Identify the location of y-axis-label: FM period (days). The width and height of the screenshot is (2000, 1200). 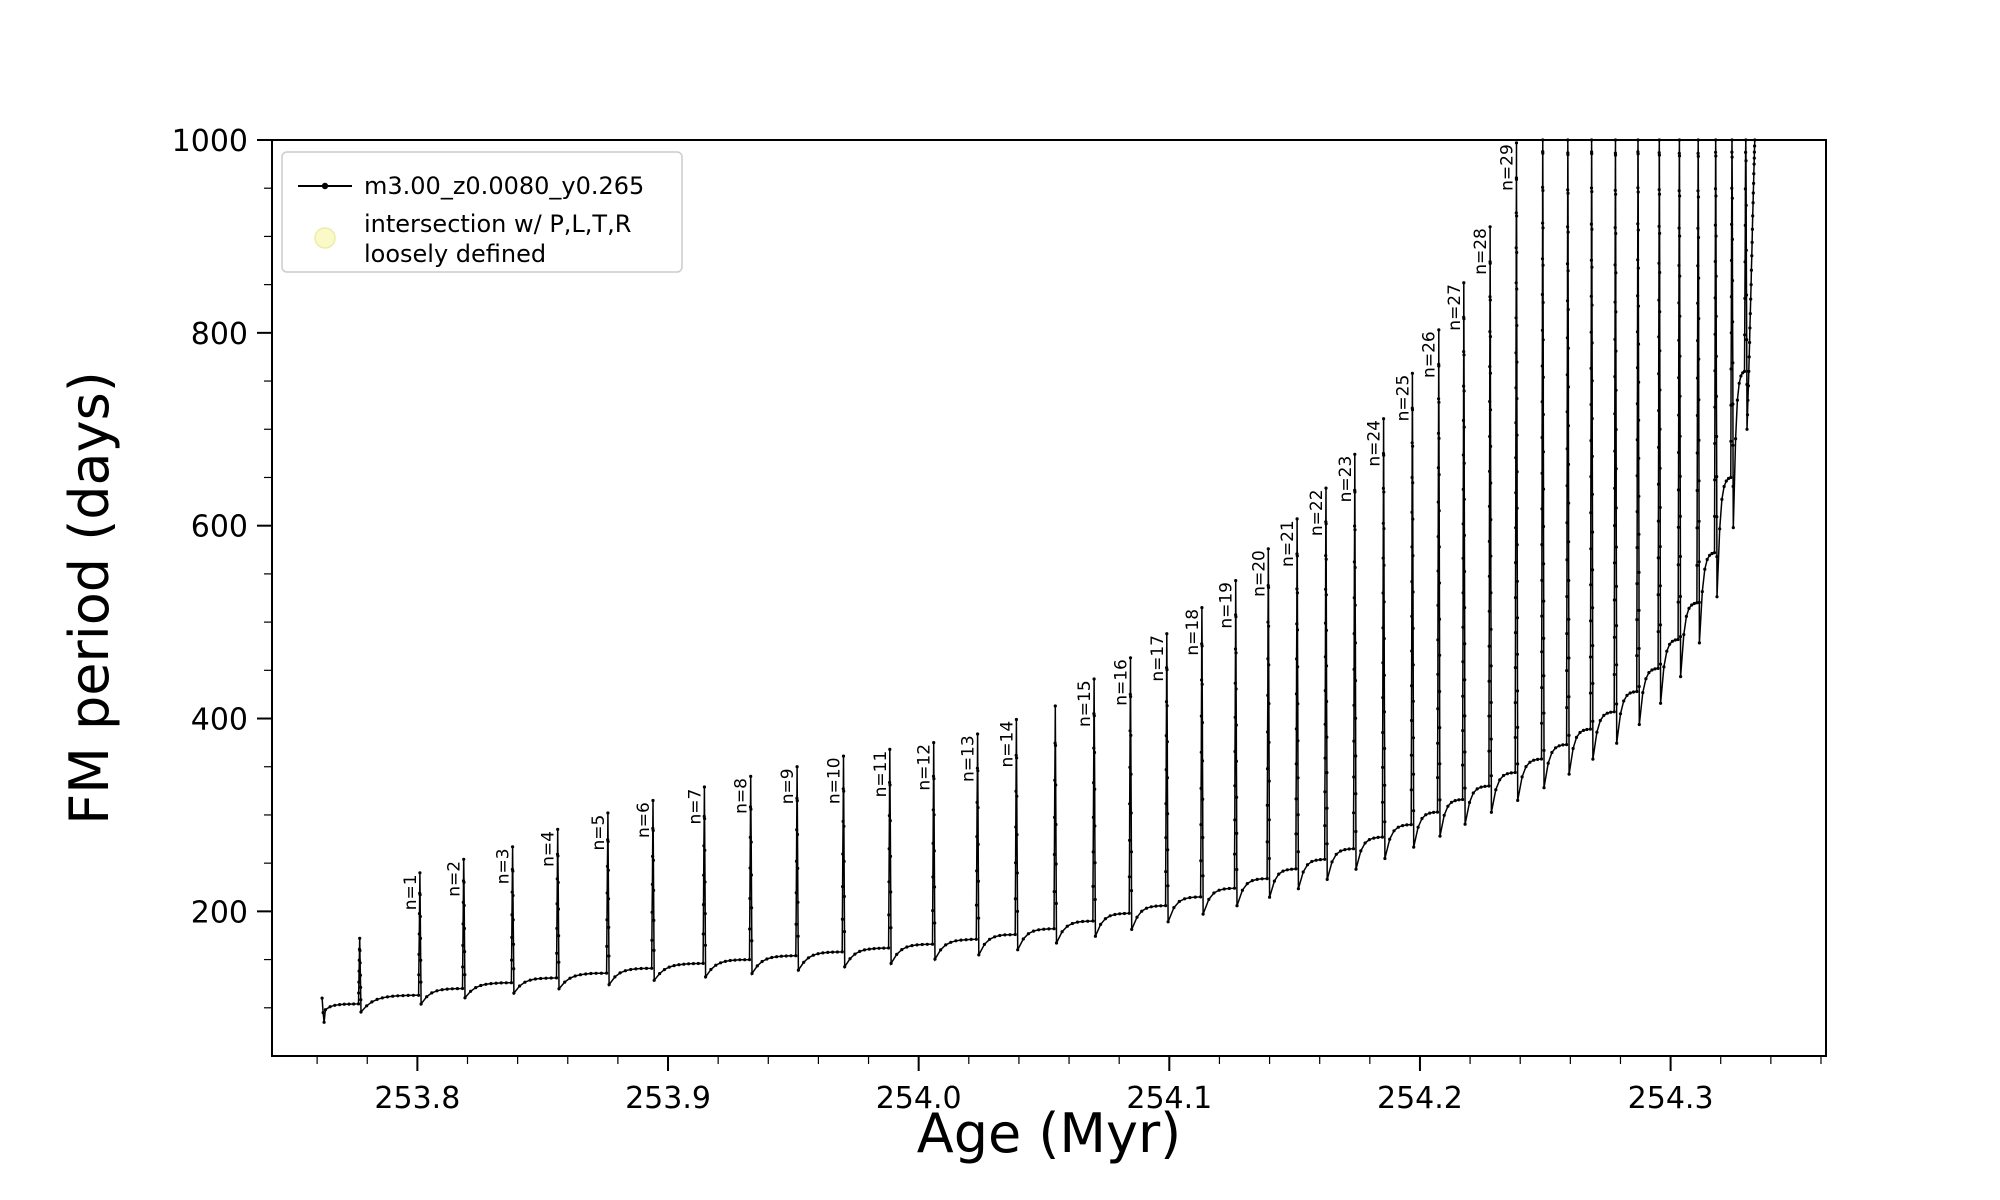
(89, 598).